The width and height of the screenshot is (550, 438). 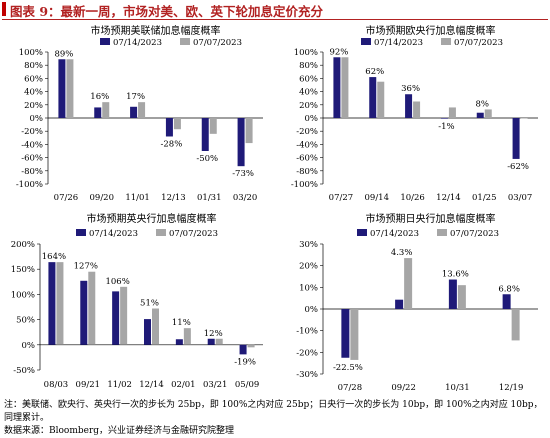 I want to click on y-tick-label: 150%, so click(x=23, y=270).